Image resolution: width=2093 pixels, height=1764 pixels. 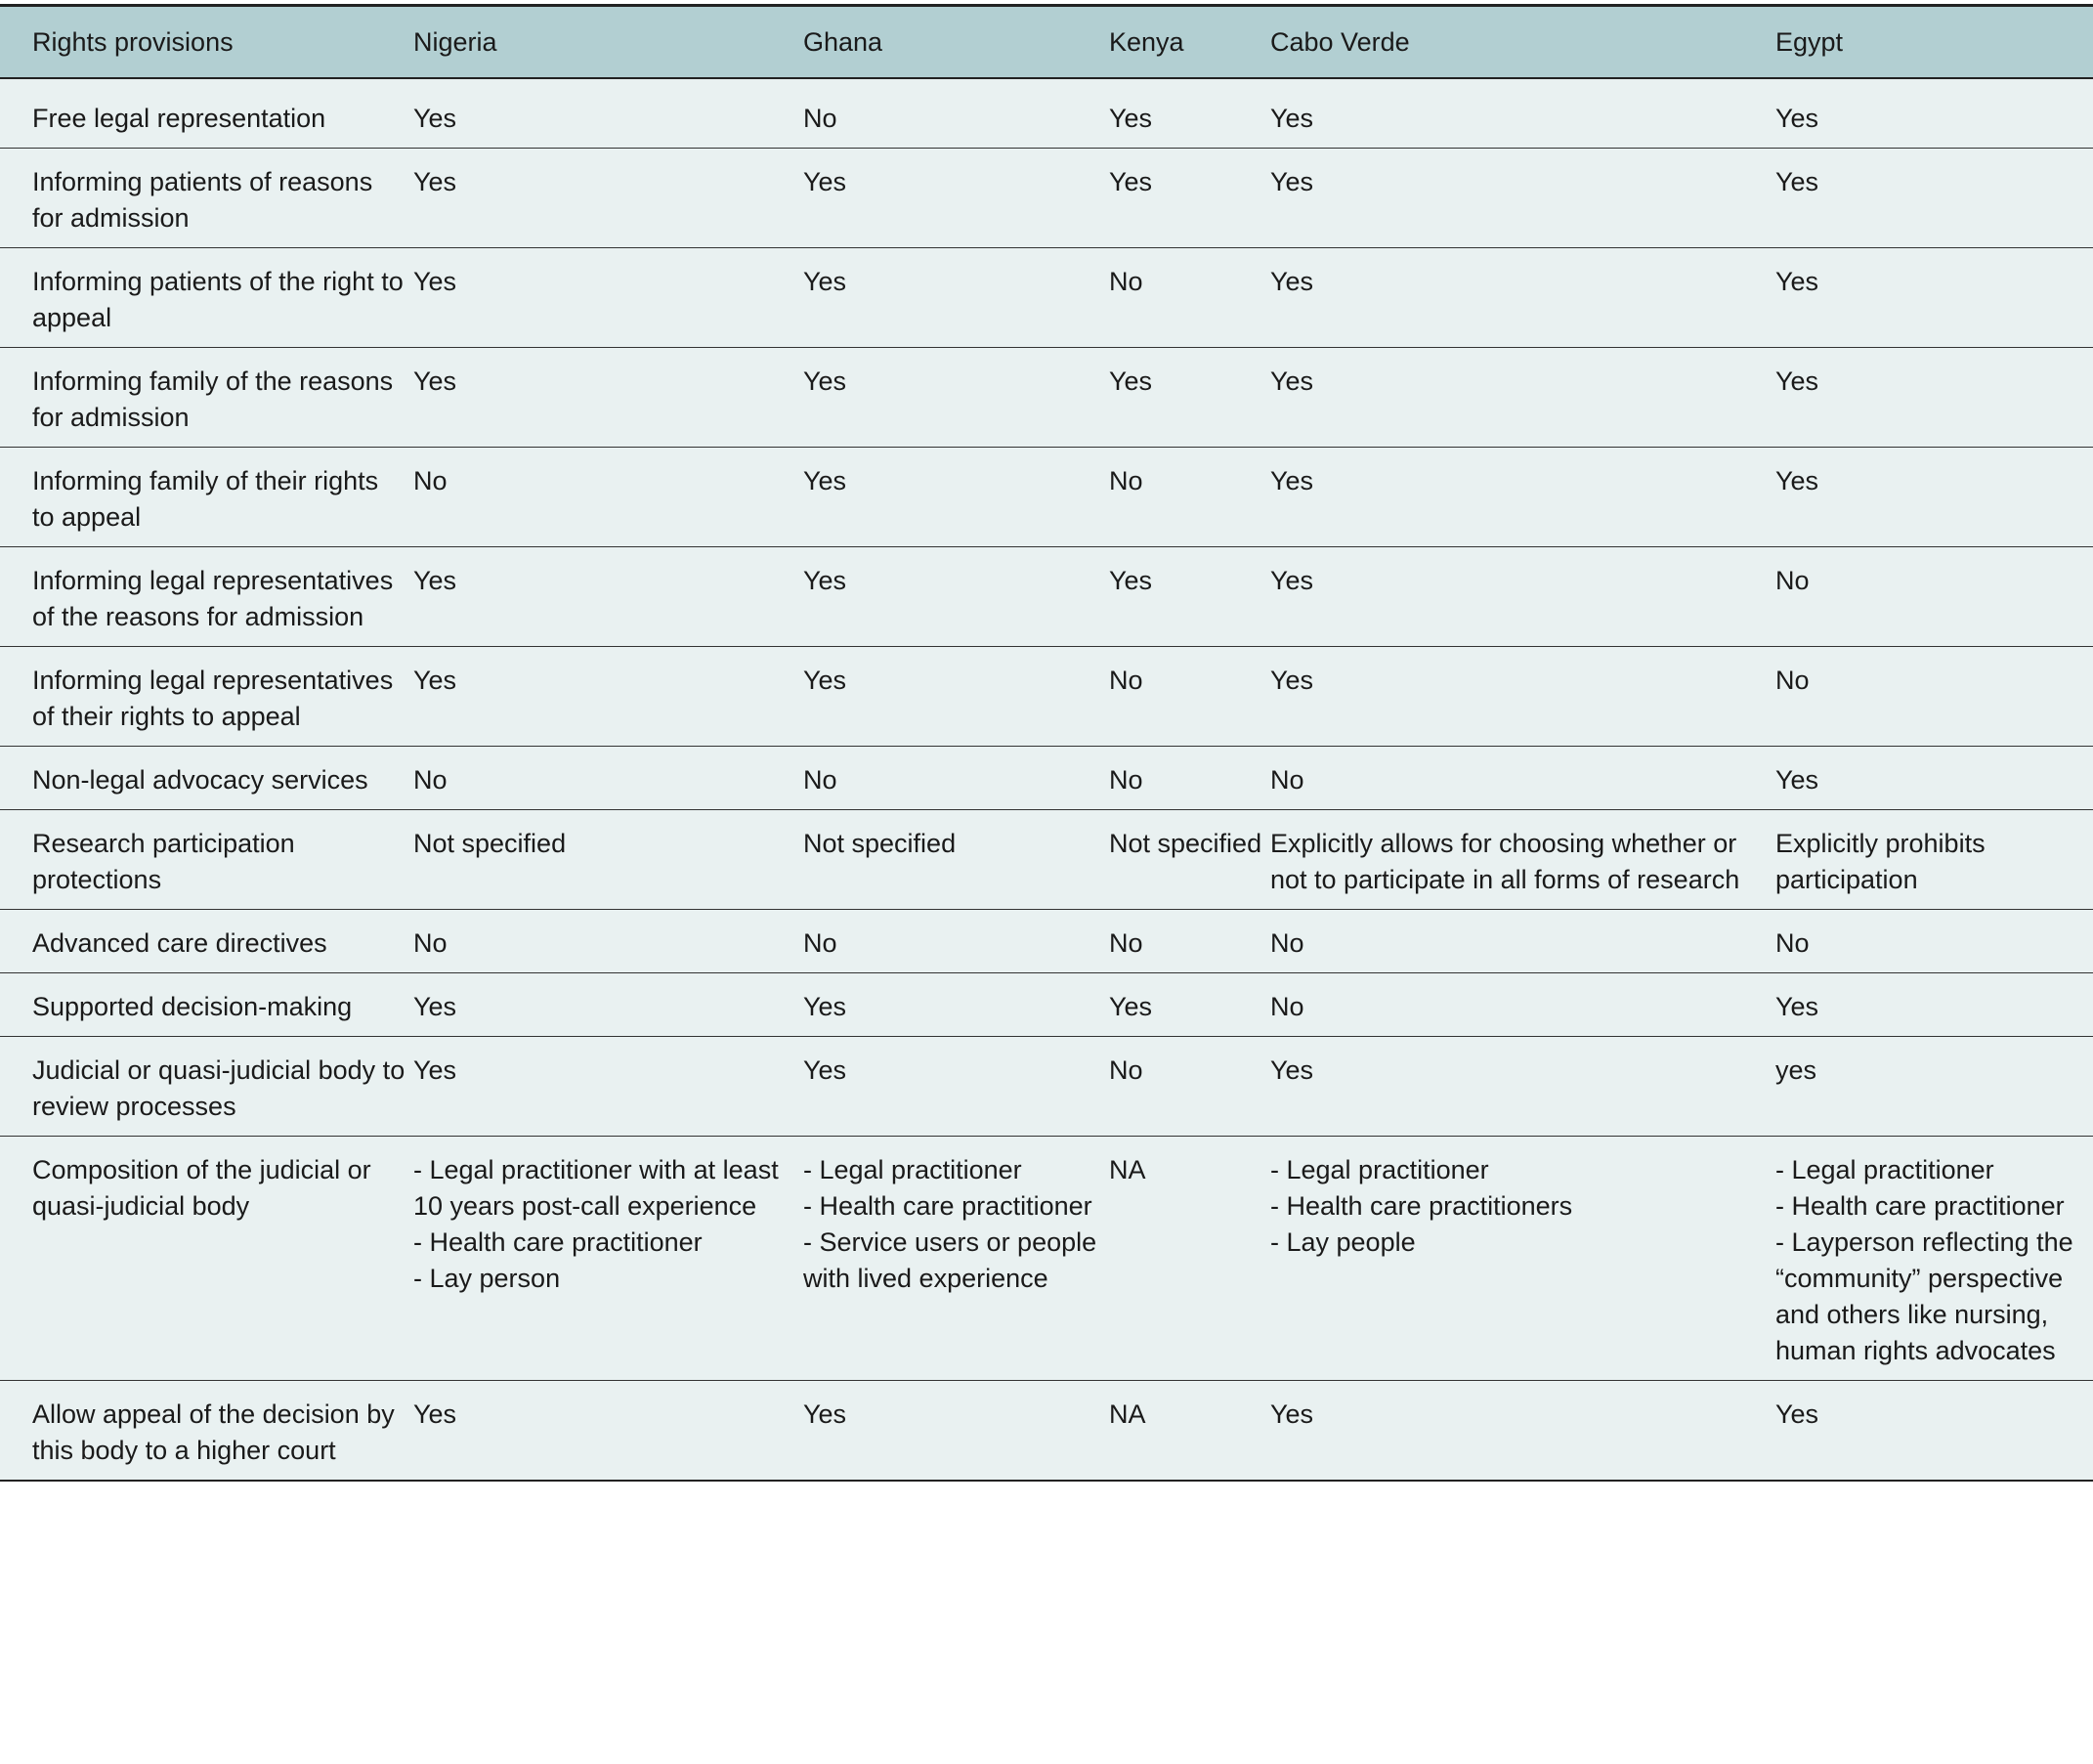 I want to click on table-row: Advanced care directives No No No No No, so click(x=1046, y=941).